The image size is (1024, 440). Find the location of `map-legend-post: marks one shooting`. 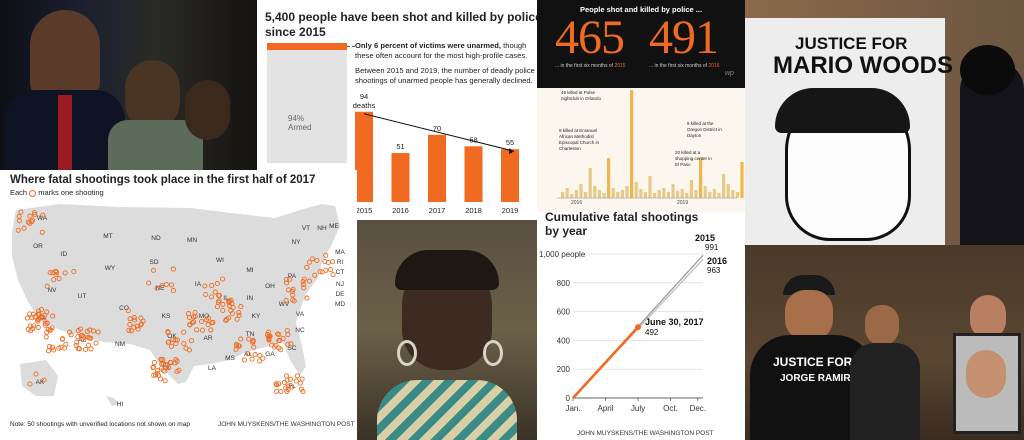

map-legend-post: marks one shooting is located at coordinates (70, 192).